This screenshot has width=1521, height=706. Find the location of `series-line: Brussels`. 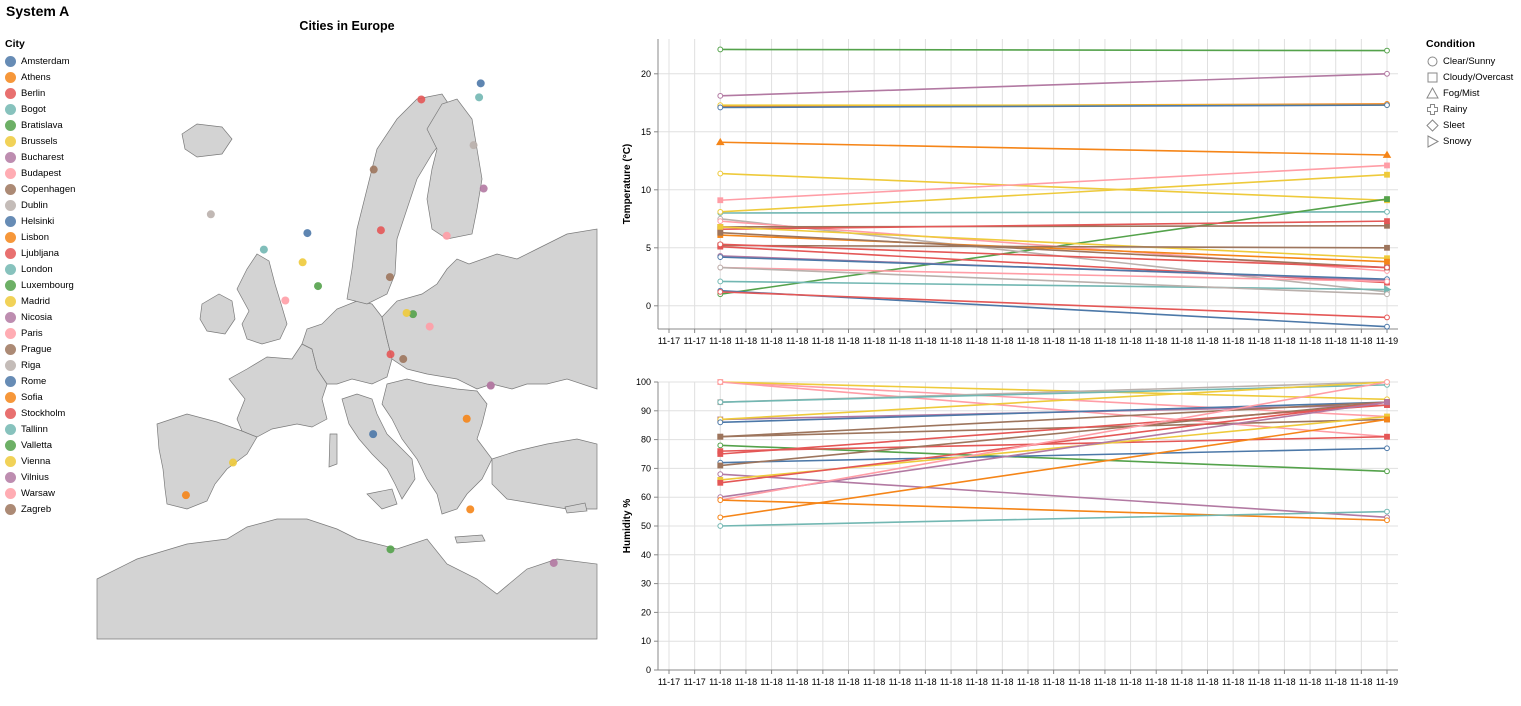

series-line: Brussels is located at coordinates (1054, 401).